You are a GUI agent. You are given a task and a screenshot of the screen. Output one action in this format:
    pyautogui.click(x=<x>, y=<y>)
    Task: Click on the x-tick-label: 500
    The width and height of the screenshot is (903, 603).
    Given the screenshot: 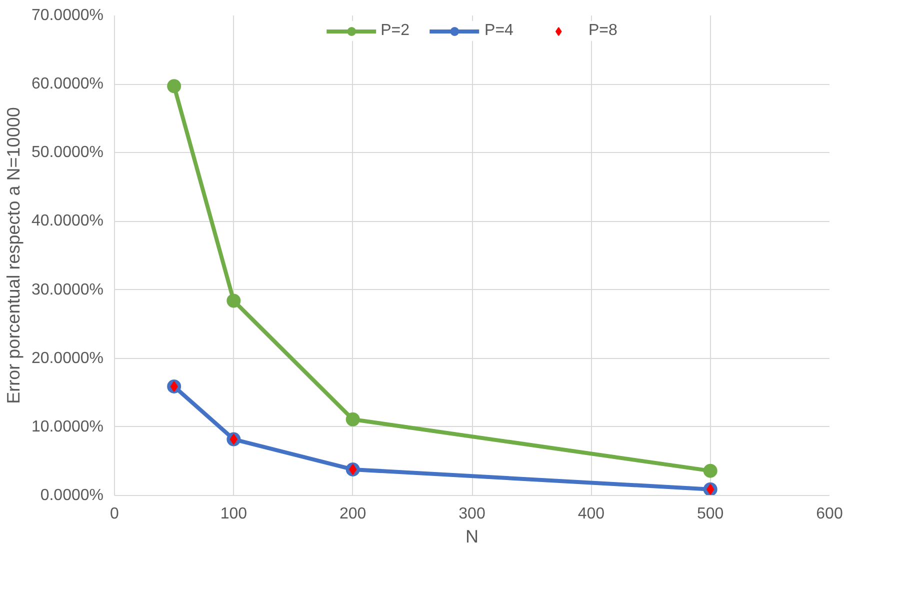 What is the action you would take?
    pyautogui.click(x=710, y=514)
    